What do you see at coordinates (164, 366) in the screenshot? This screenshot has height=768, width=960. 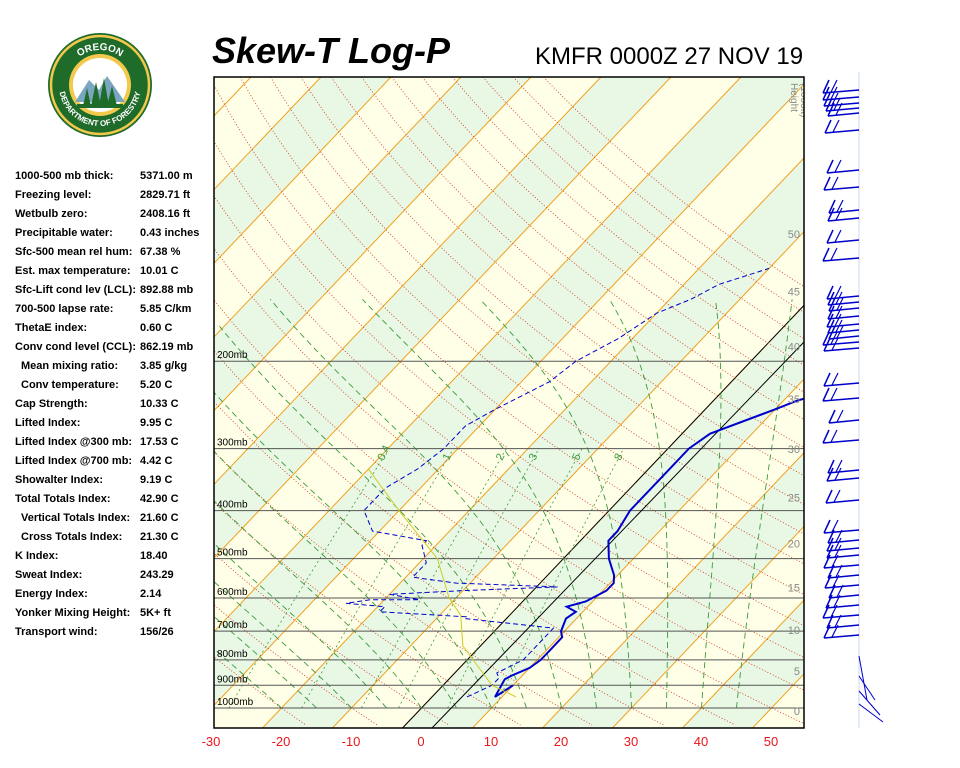 I see `index-value: 3.85 g/kg` at bounding box center [164, 366].